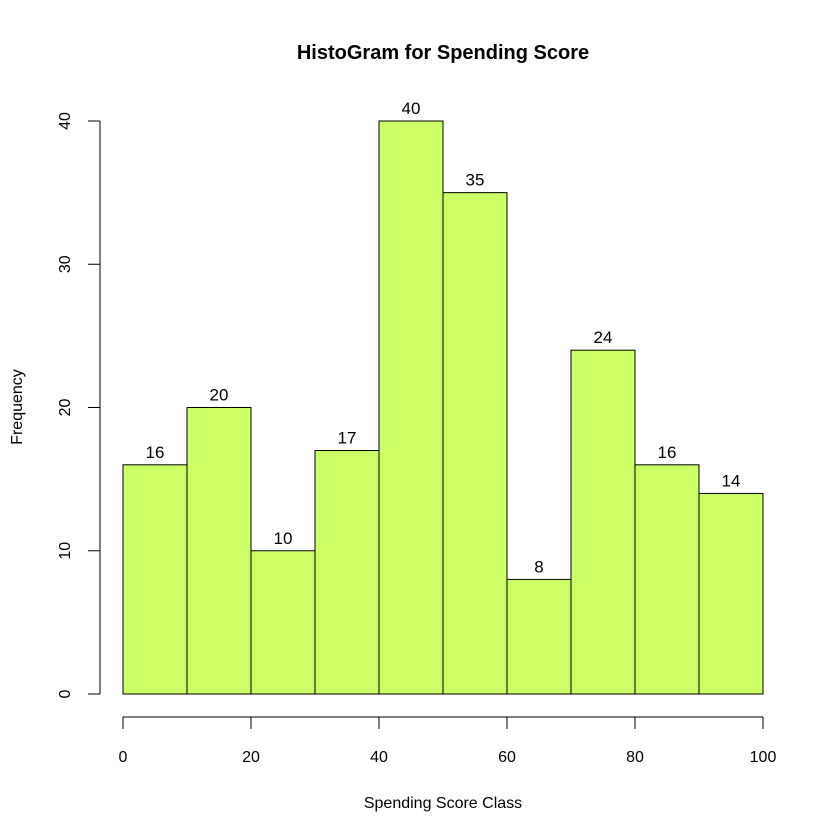 The image size is (840, 840). I want to click on bar-label-5: 35, so click(475, 180).